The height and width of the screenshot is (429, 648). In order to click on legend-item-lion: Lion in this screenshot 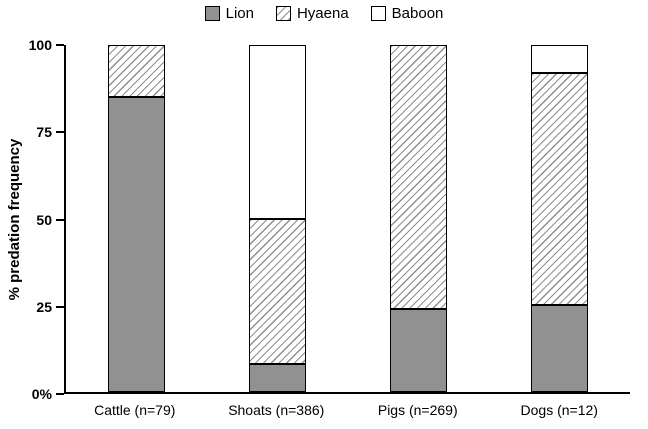, I will do `click(229, 13)`.